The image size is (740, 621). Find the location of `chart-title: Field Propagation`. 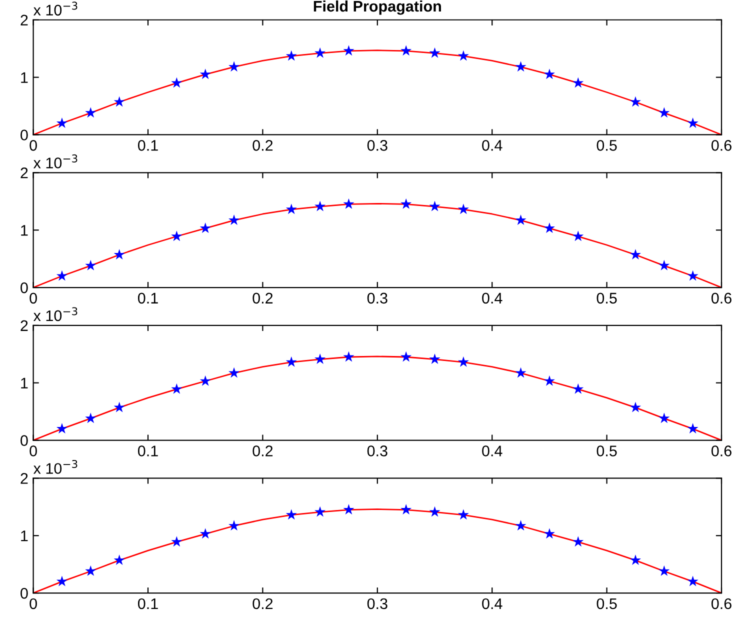

chart-title: Field Propagation is located at coordinates (377, 7).